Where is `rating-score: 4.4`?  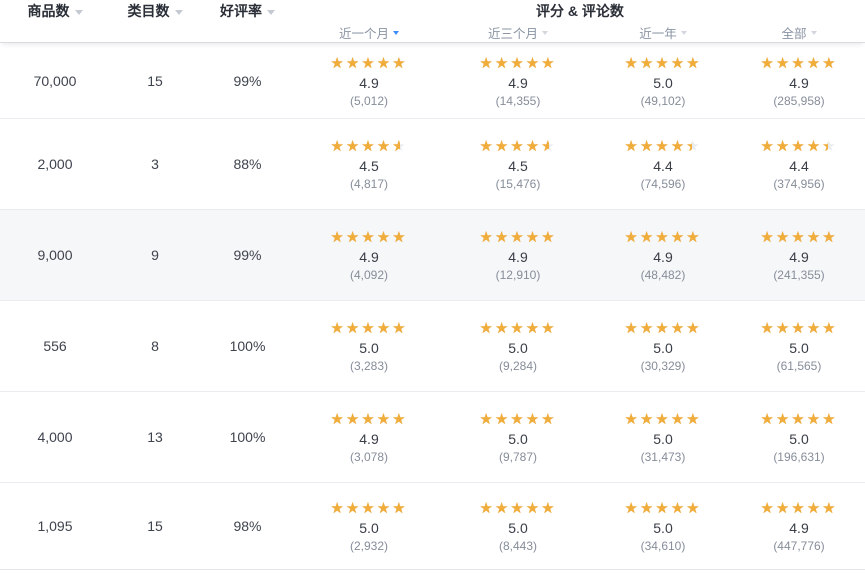 rating-score: 4.4 is located at coordinates (663, 166).